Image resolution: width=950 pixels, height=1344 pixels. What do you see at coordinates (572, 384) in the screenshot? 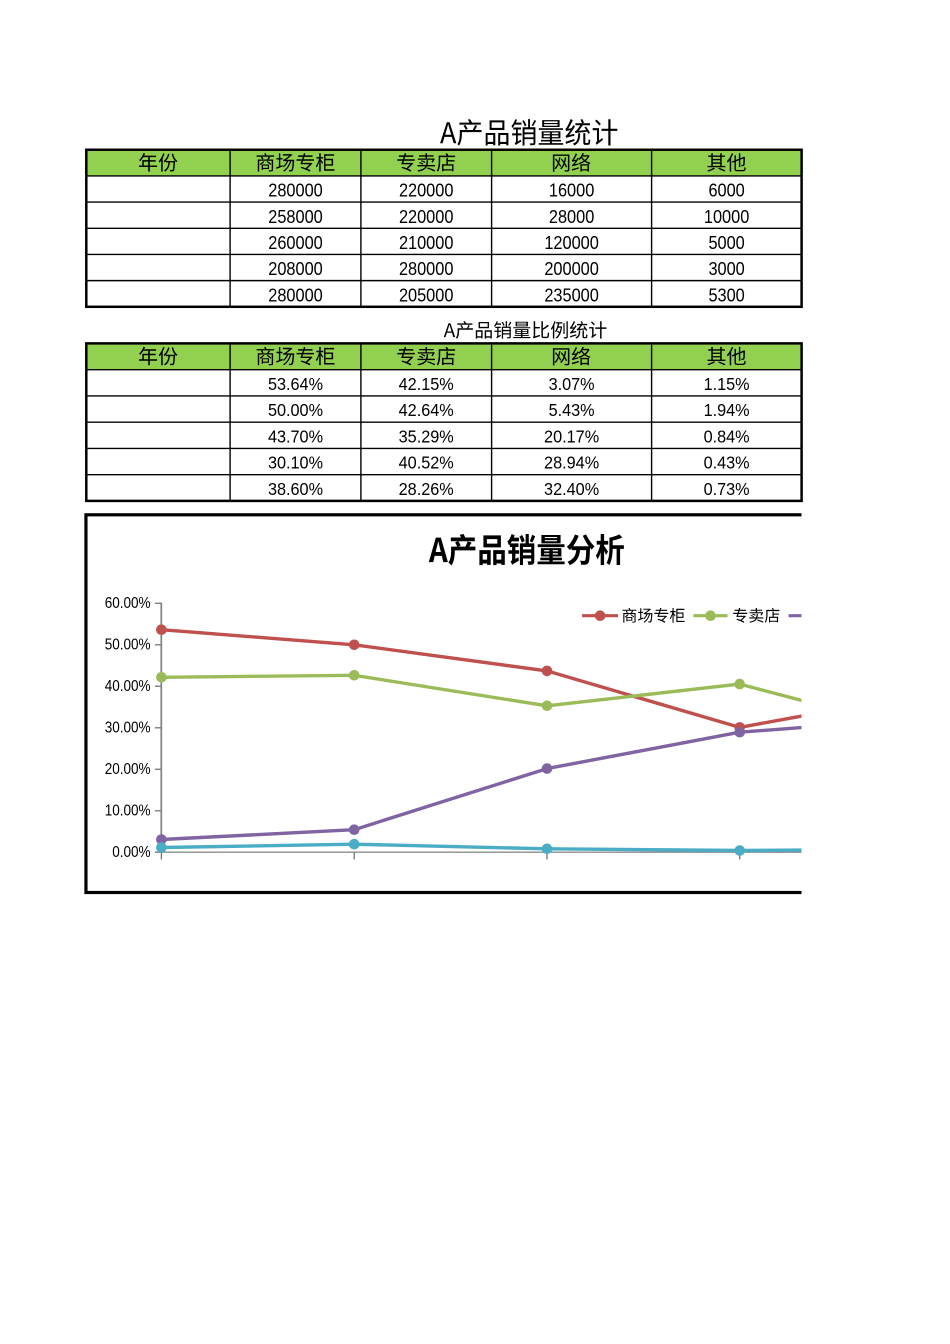
I see `svg-text: 3.07%` at bounding box center [572, 384].